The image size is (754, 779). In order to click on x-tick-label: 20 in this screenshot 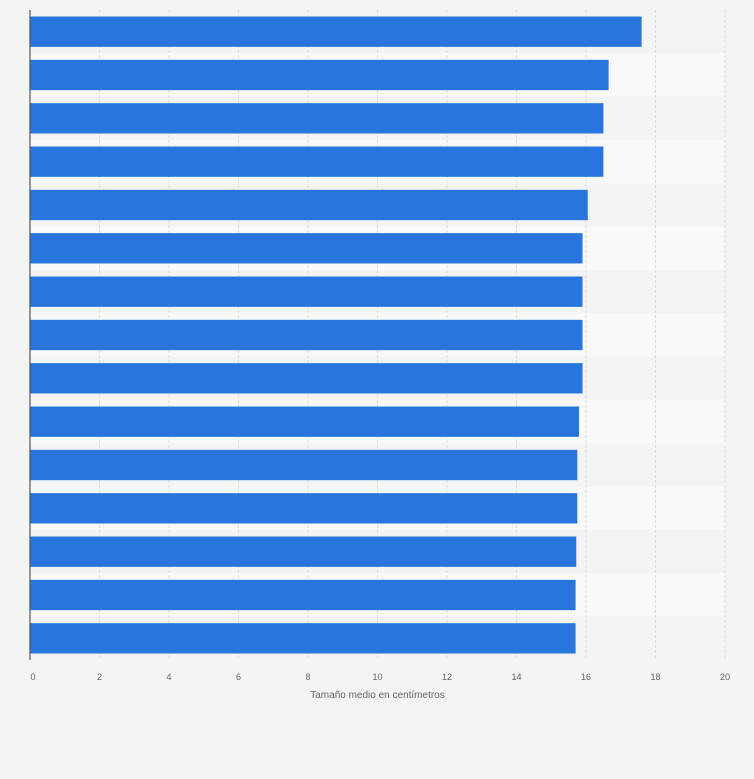, I will do `click(725, 677)`.